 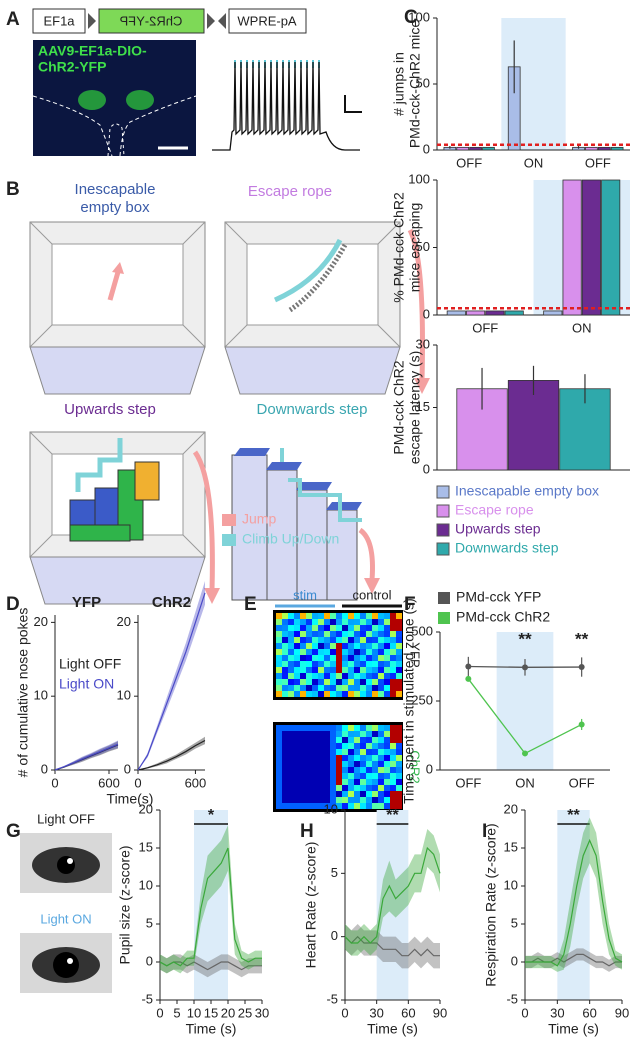 What do you see at coordinates (286, 106) in the screenshot?
I see `trace-line` at bounding box center [286, 106].